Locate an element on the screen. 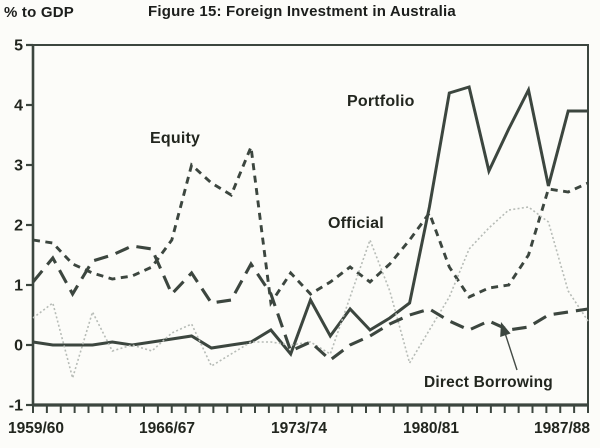 The image size is (600, 448). x-tick-label: 1959/60 is located at coordinates (36, 428).